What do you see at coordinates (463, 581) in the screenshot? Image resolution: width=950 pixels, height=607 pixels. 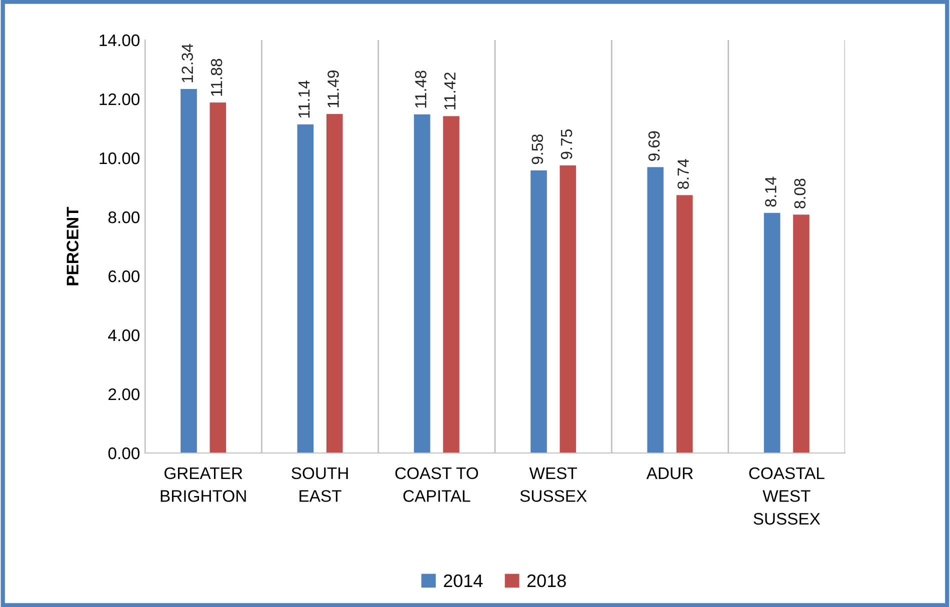 I see `legend-label: 2014` at bounding box center [463, 581].